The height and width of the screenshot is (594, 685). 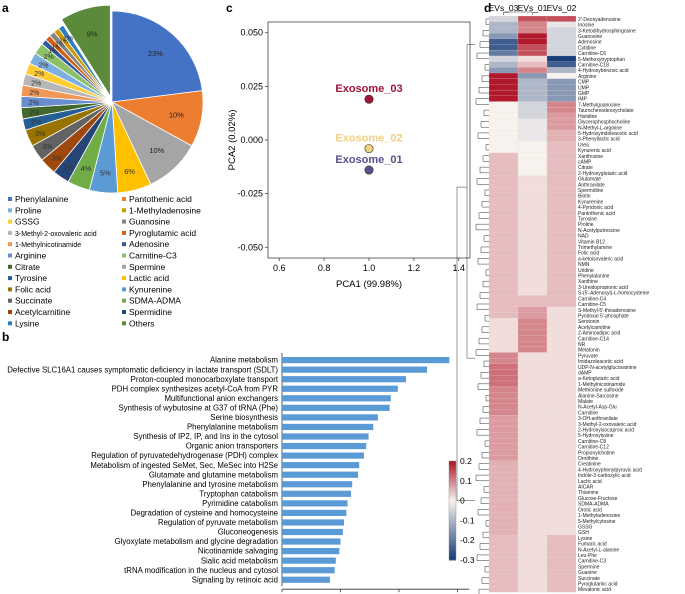 I want to click on legend-label: Adenosine, so click(x=149, y=244).